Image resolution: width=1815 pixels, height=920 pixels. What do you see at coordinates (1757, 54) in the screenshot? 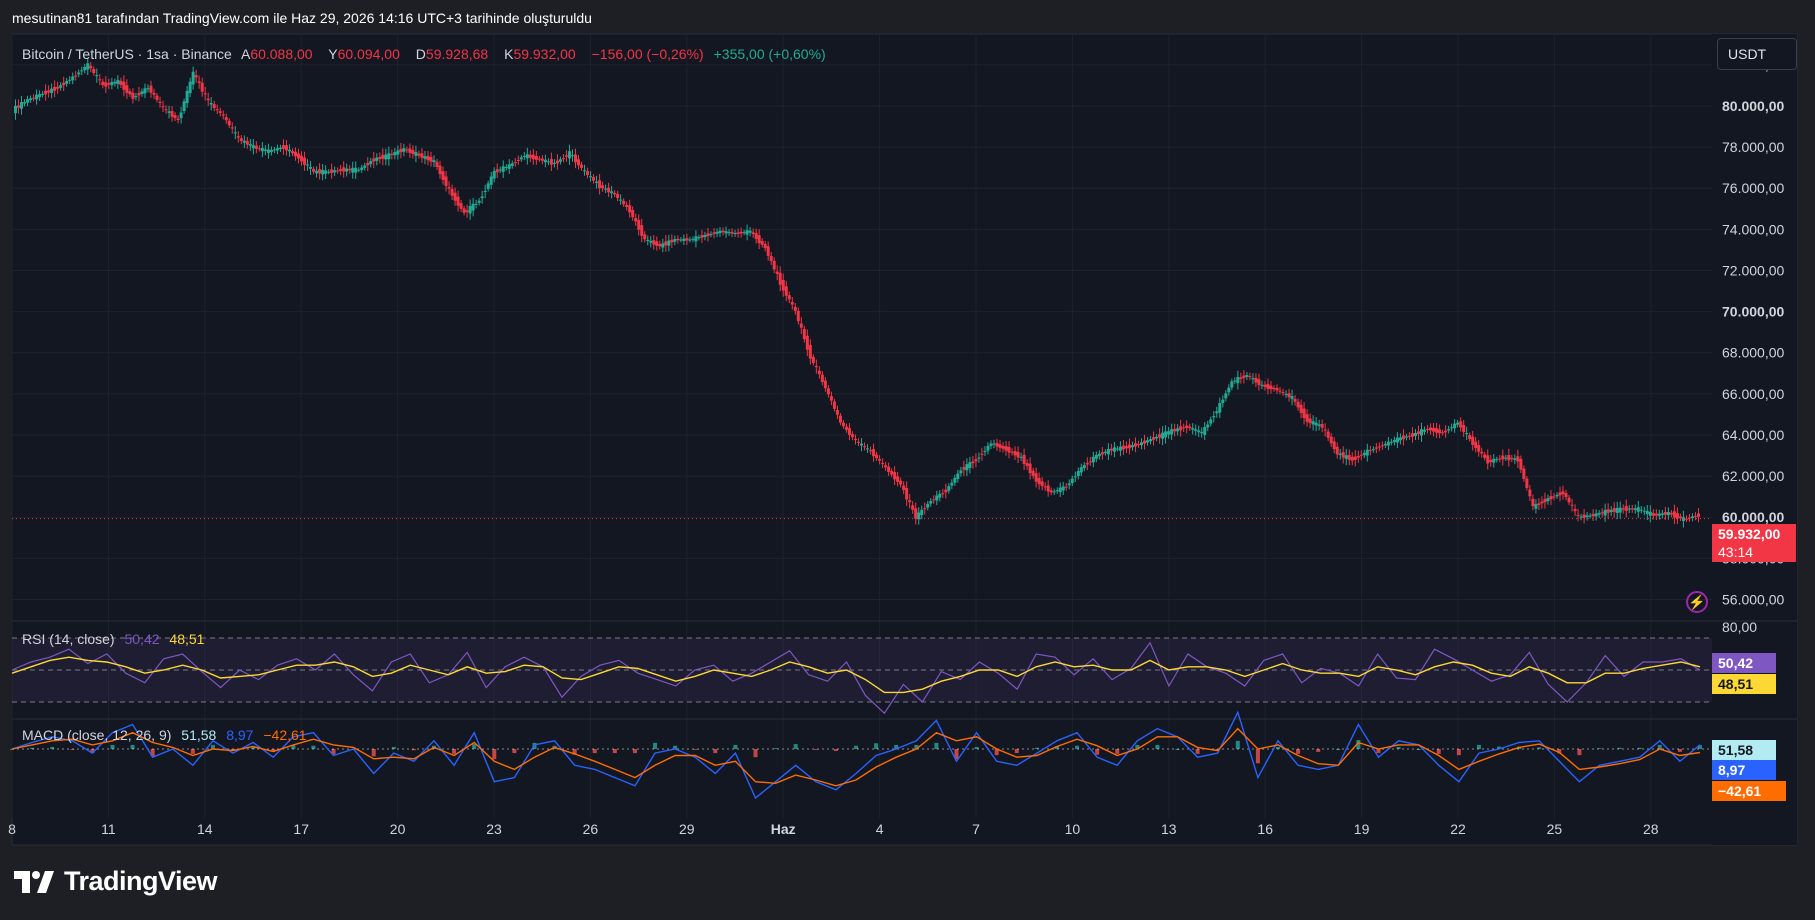
I see `currency-button: USDT` at bounding box center [1757, 54].